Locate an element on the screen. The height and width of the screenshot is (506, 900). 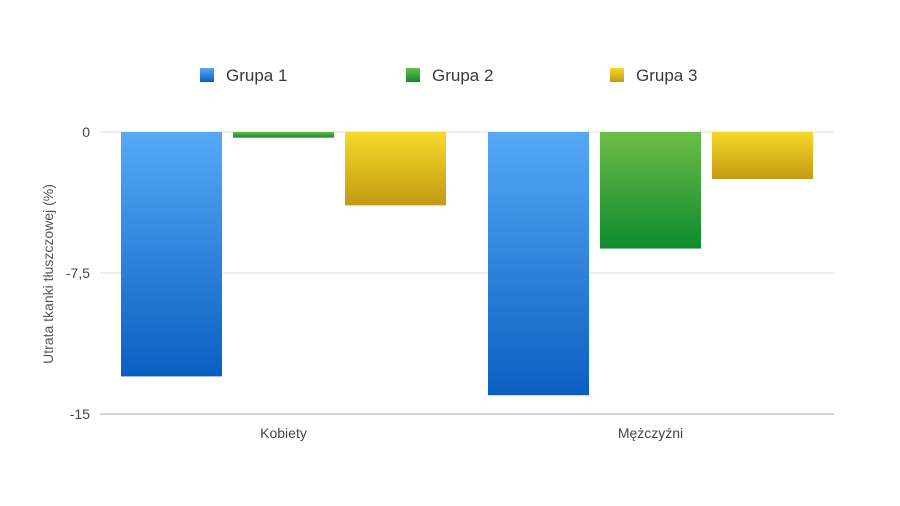
x-tick-label: Mężczyźni is located at coordinates (650, 433).